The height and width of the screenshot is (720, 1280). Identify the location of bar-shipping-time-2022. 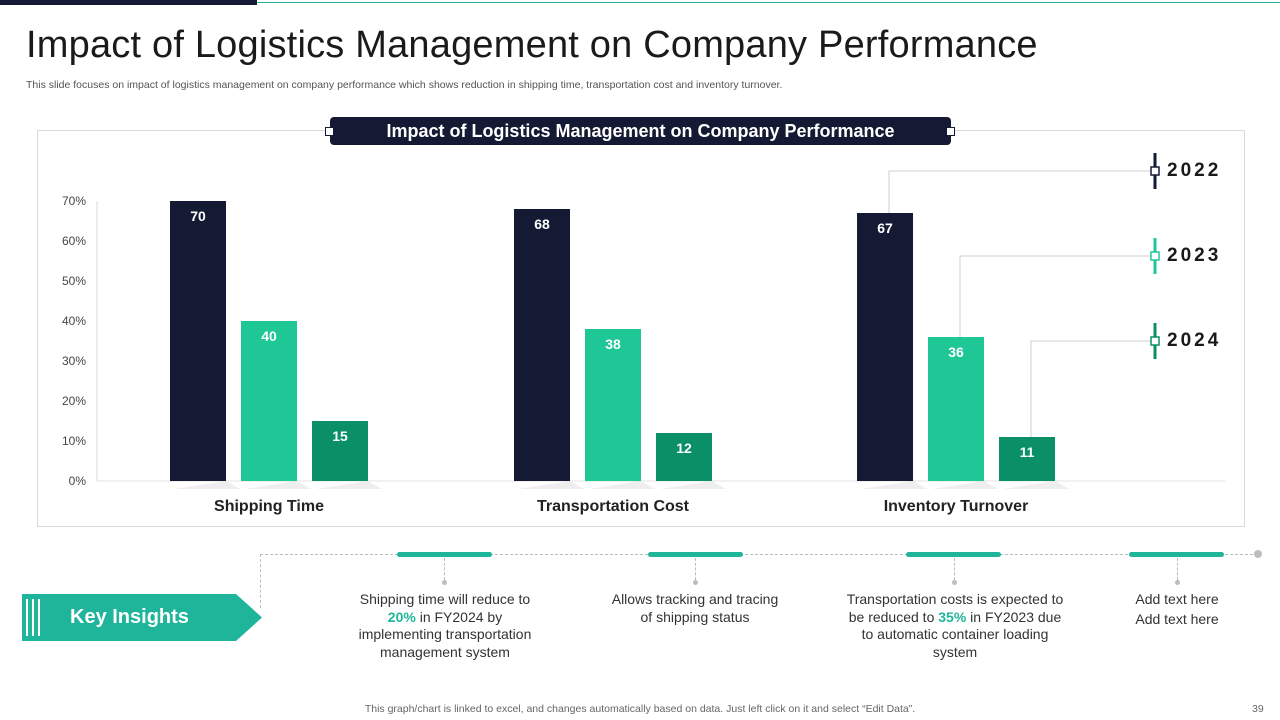
(198, 341).